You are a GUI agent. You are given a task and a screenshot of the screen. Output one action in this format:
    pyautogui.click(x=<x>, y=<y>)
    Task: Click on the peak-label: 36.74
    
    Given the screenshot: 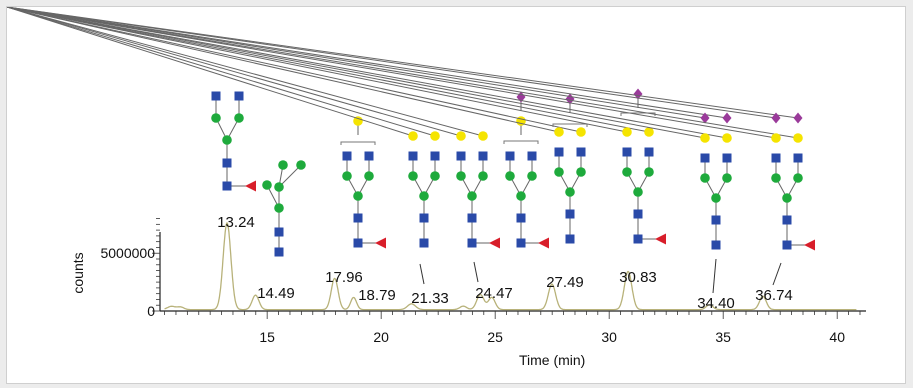 What is the action you would take?
    pyautogui.click(x=774, y=295)
    